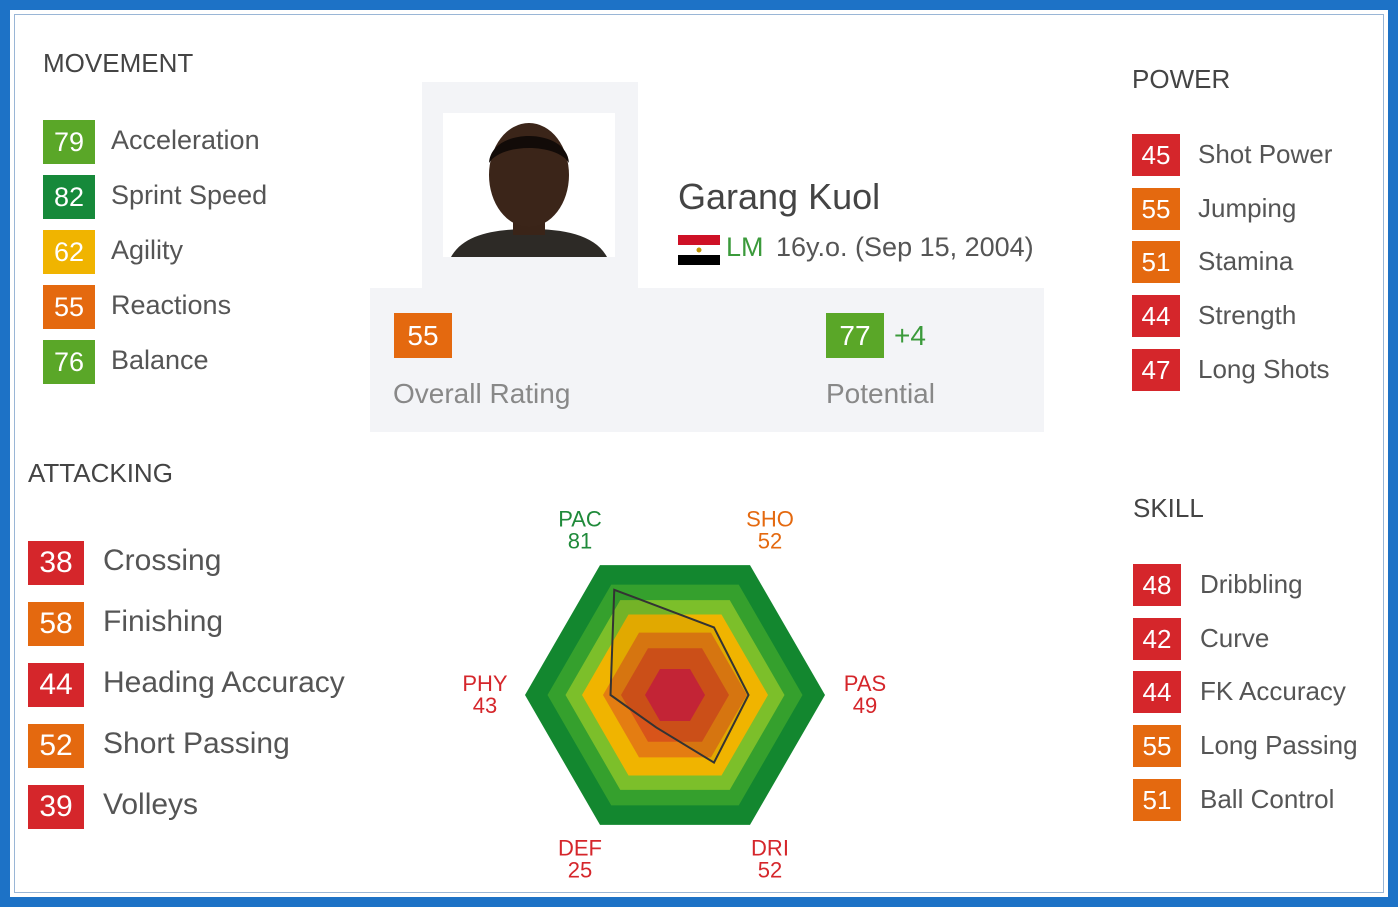  Describe the element at coordinates (1247, 314) in the screenshot. I see `stat-label: Strength` at that location.